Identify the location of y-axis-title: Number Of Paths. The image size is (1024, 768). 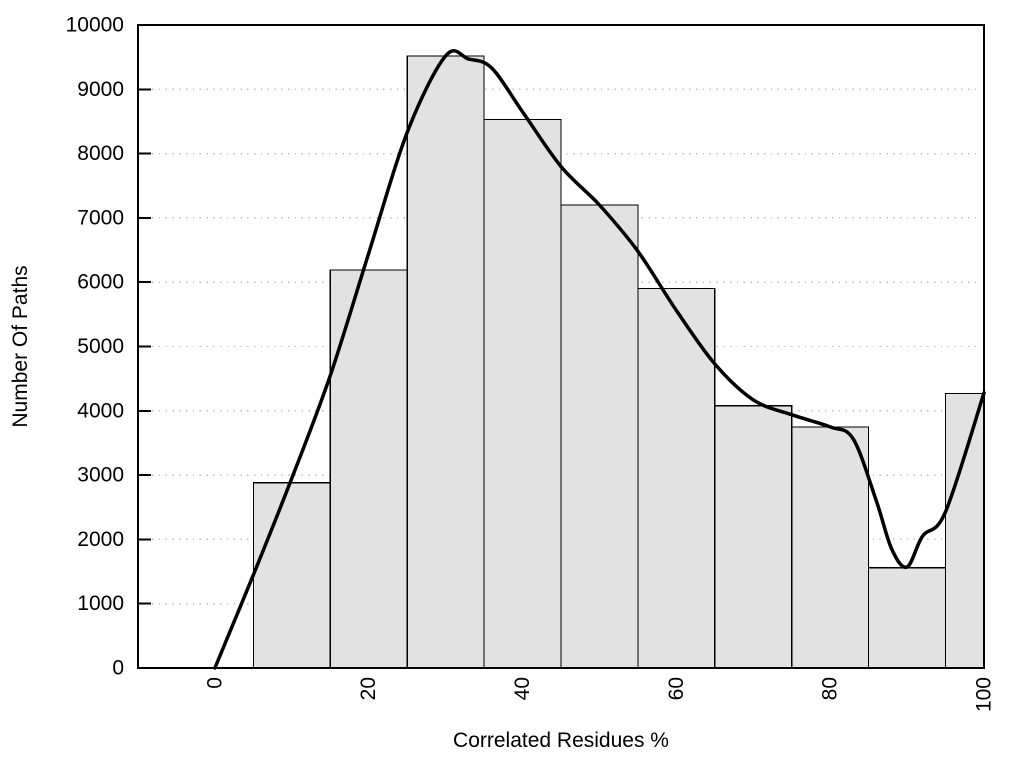
(20, 346).